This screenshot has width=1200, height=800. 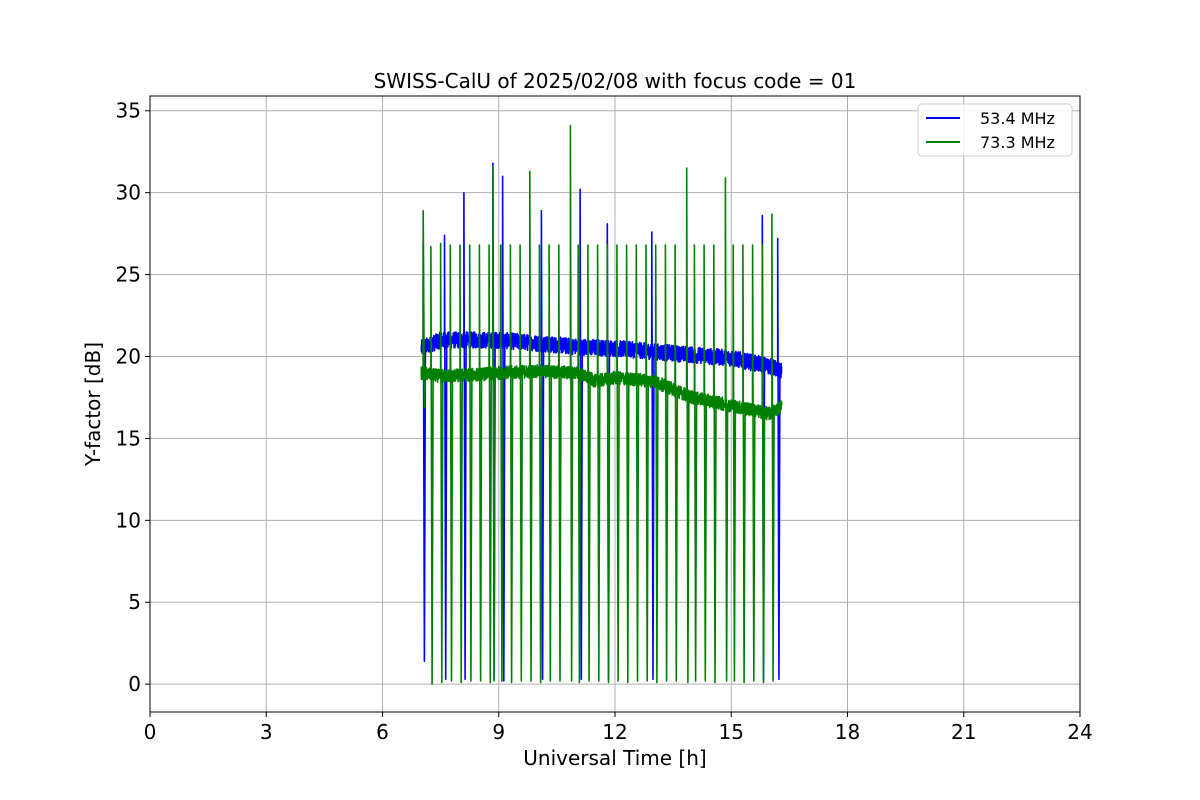 I want to click on x-tick-label: 24, so click(x=1079, y=732).